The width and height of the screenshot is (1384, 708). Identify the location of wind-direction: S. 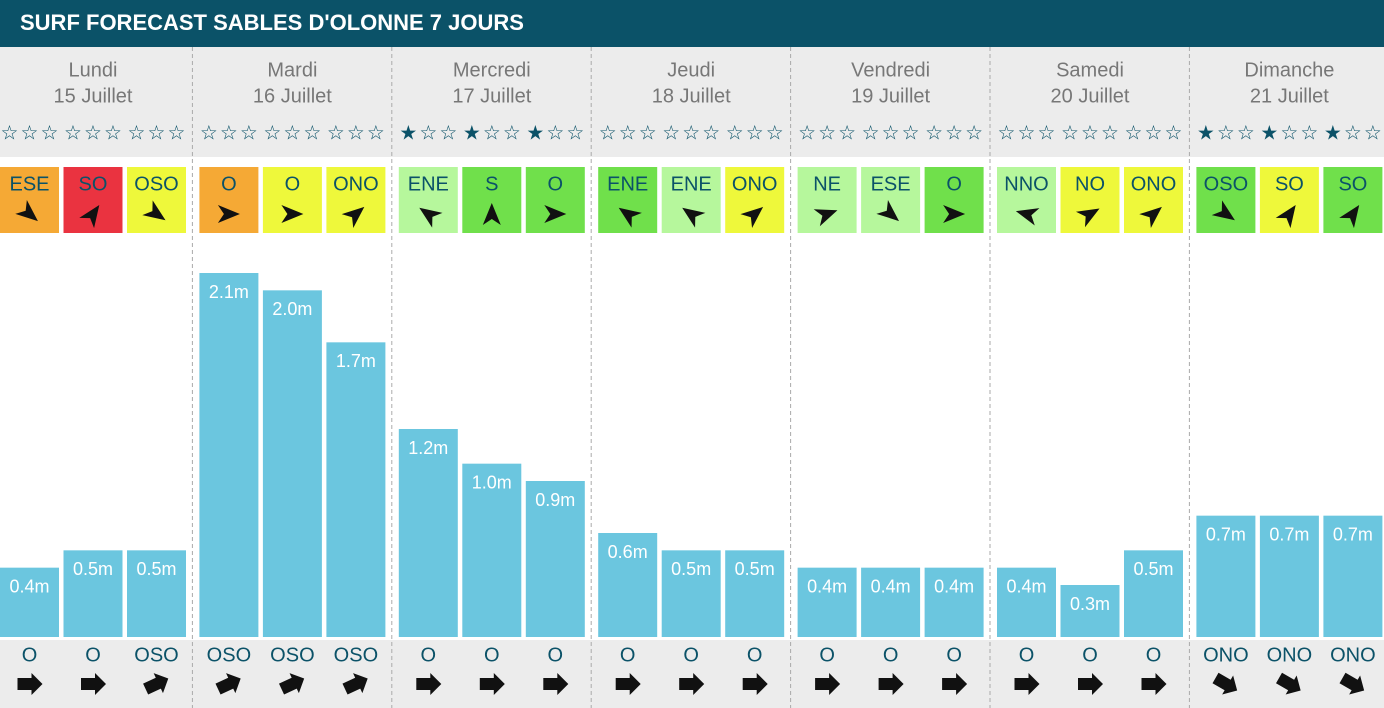
(491, 184).